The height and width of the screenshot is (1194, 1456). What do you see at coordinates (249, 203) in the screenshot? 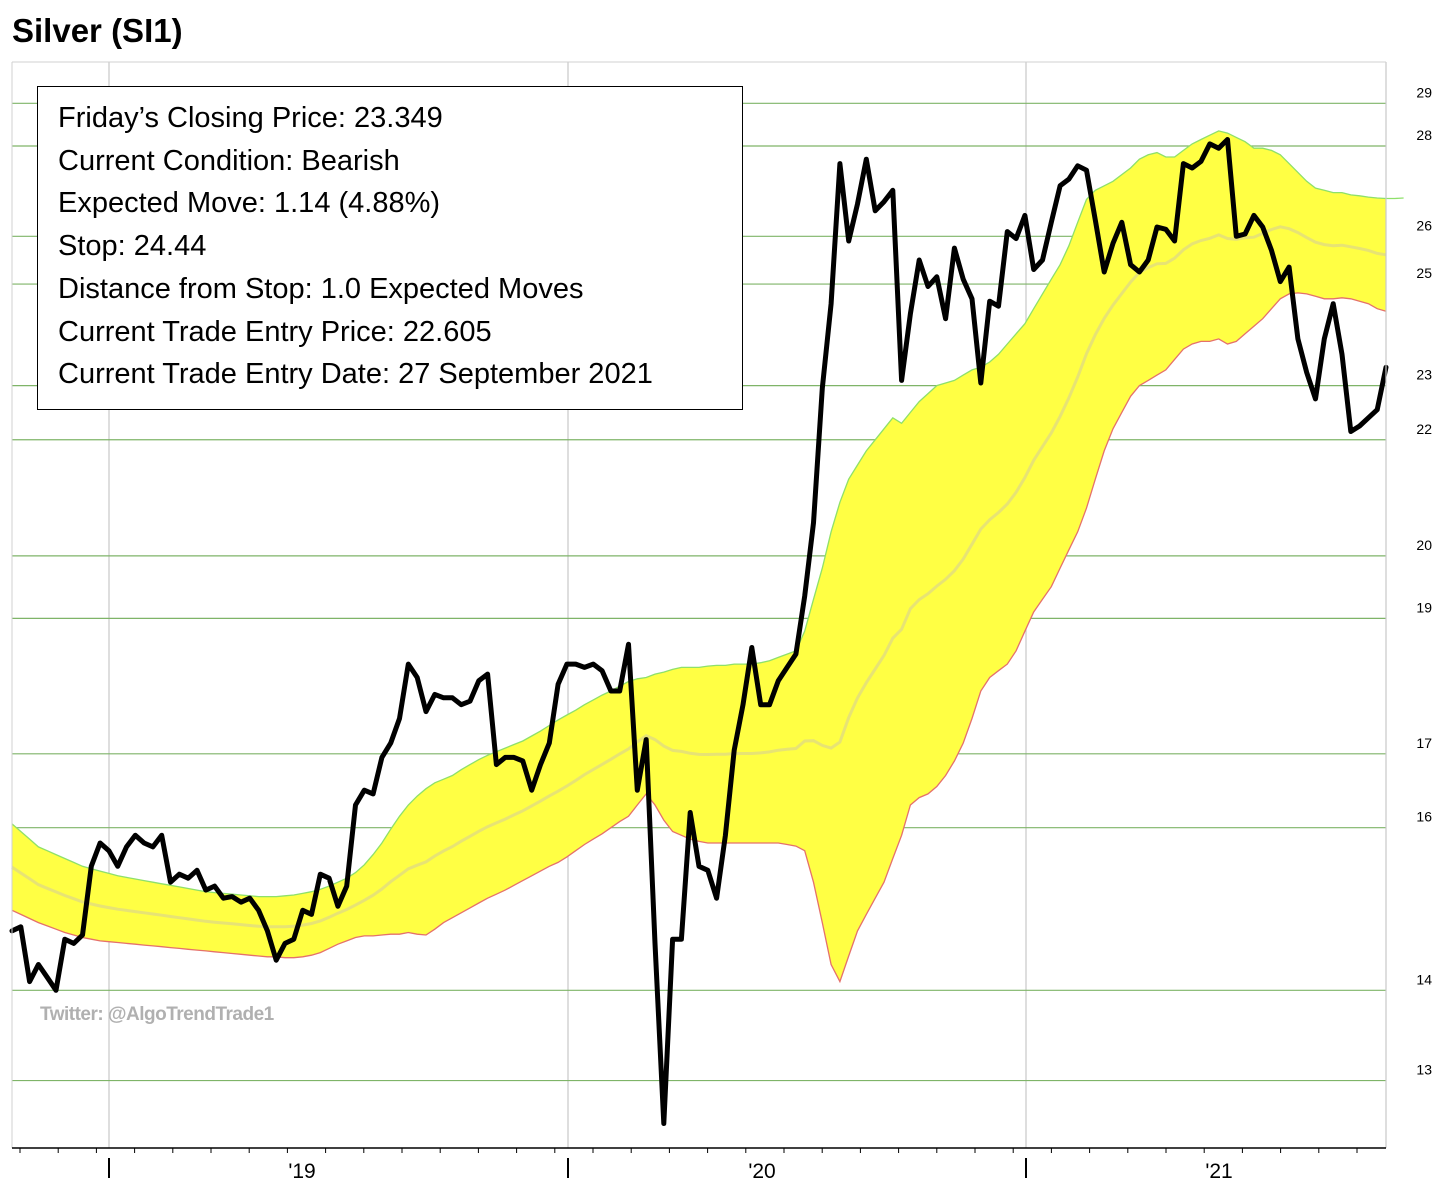
I see `info-expected-move: Expected Move: 1.14 (4.88%)` at bounding box center [249, 203].